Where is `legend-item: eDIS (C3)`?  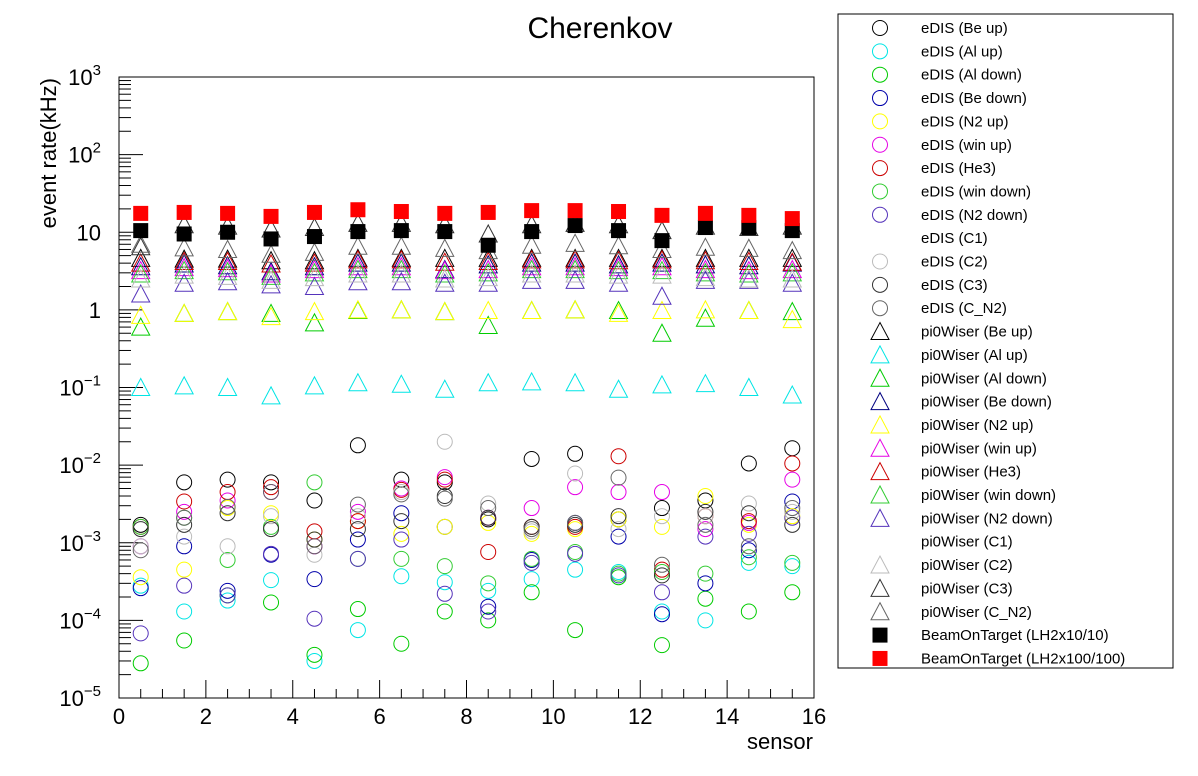 legend-item: eDIS (C3) is located at coordinates (930, 285).